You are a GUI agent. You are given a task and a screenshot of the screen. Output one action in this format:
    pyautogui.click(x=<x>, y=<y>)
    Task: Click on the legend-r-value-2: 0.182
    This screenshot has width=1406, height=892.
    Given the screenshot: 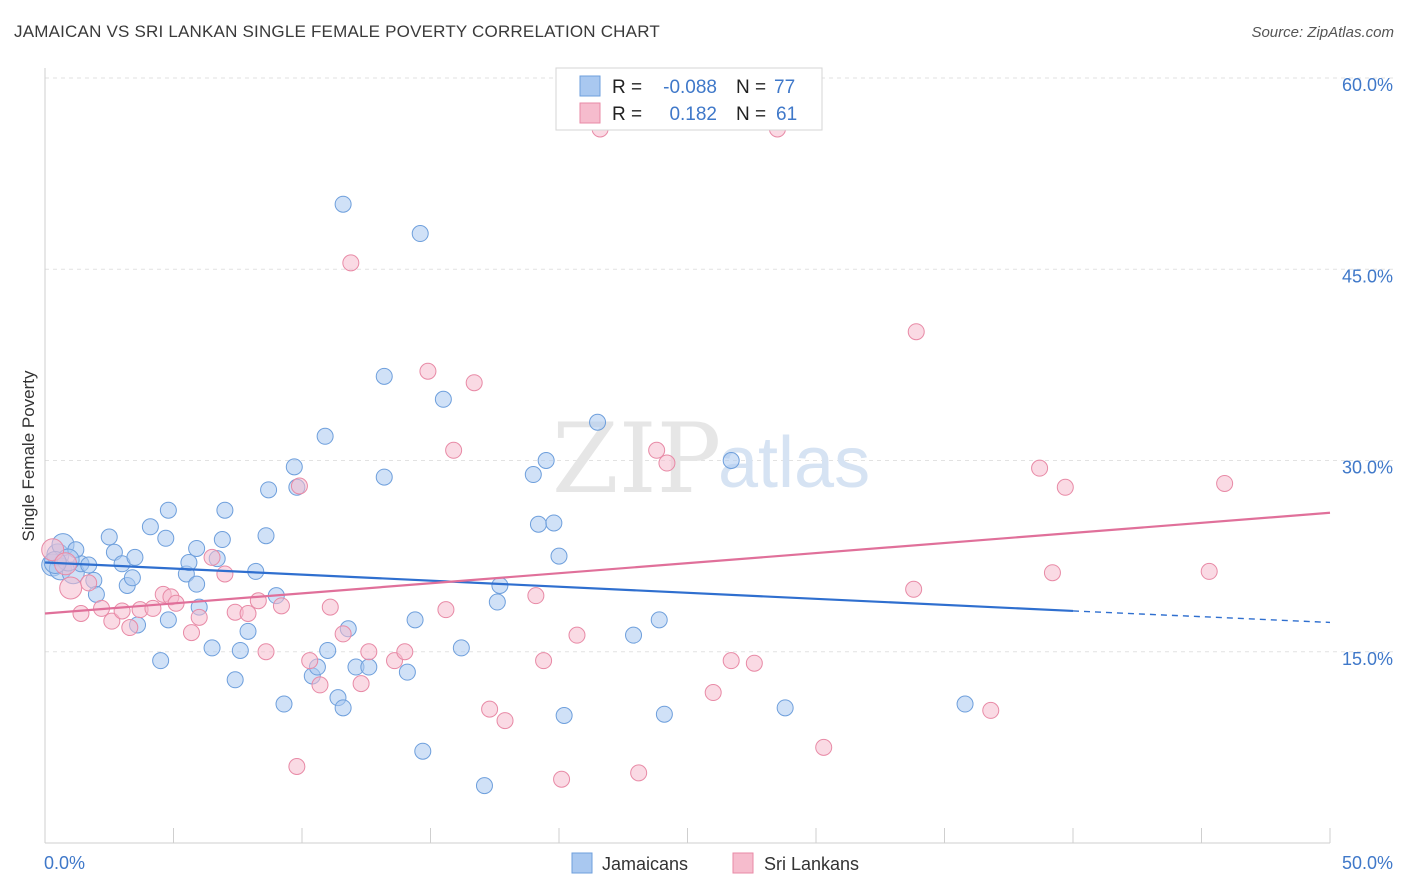 What is the action you would take?
    pyautogui.click(x=693, y=114)
    